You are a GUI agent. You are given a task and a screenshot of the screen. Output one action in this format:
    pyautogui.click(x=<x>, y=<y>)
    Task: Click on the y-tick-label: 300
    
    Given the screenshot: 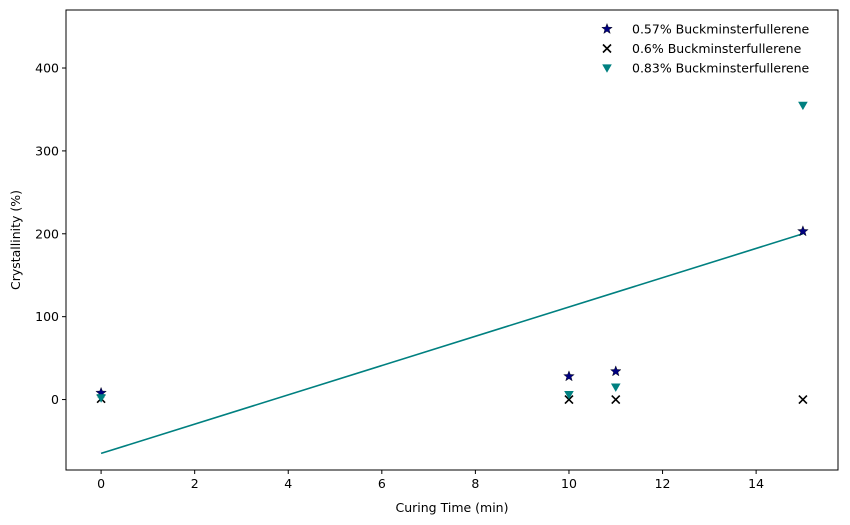 What is the action you would take?
    pyautogui.click(x=47, y=150)
    